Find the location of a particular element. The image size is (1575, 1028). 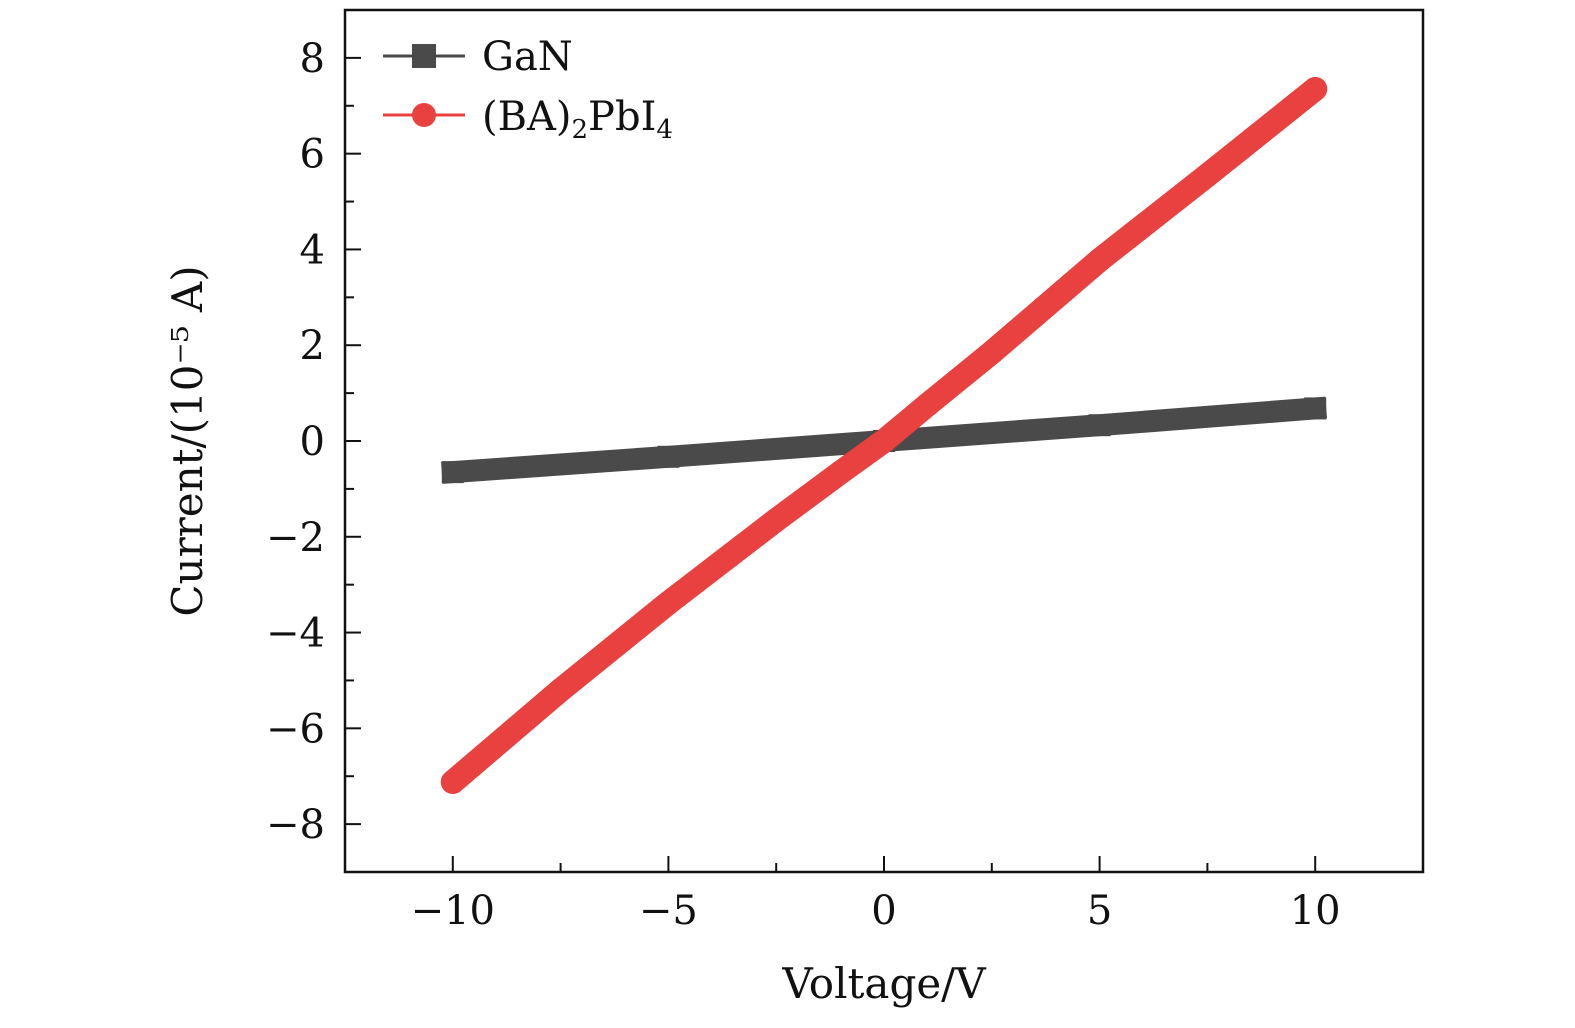

x-axis-ticks is located at coordinates (884, 864).